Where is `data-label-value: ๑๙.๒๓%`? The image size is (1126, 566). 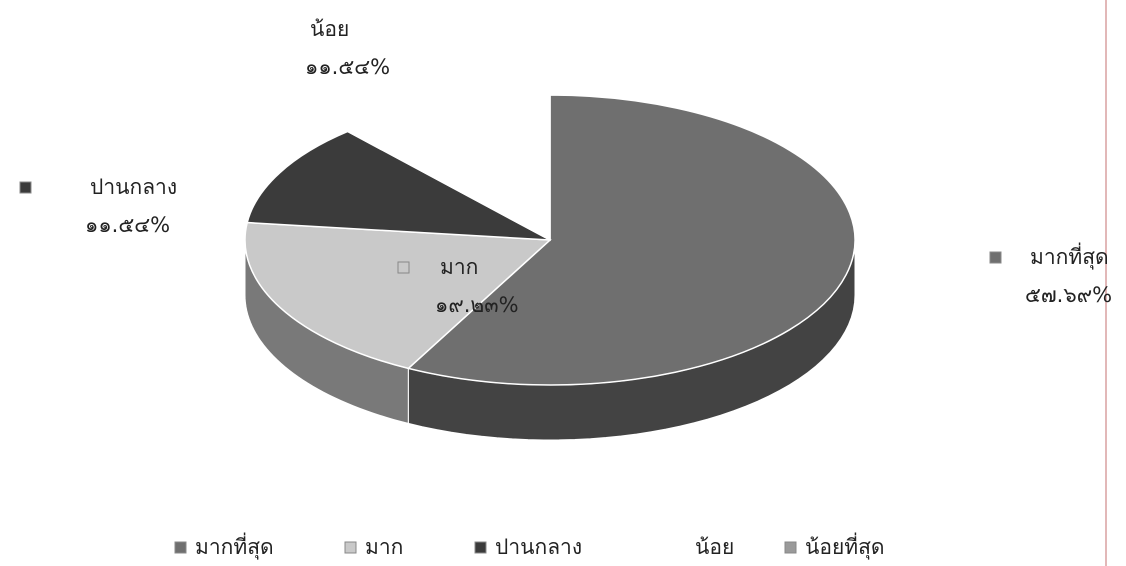
data-label-value: ๑๙.๒๓% is located at coordinates (477, 305).